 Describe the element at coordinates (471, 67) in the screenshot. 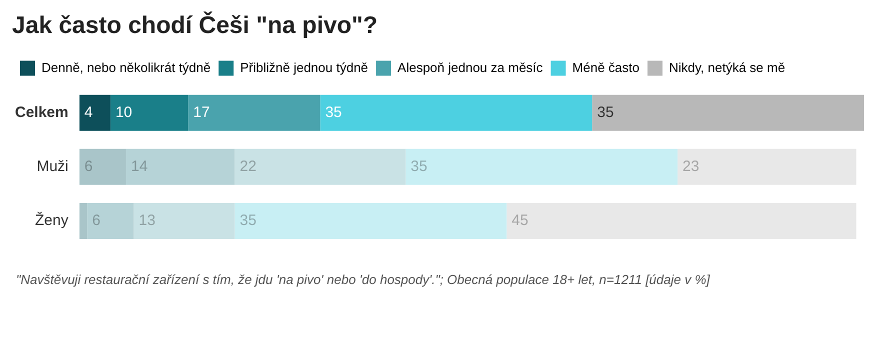

I see `legend-label: Alespoň jednou za měsíc` at that location.